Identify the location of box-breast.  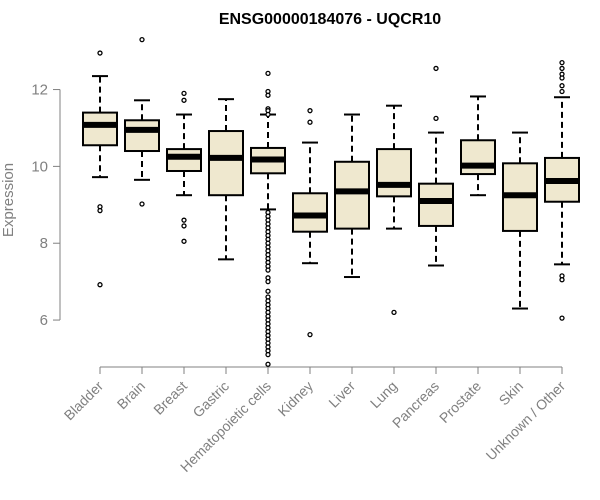
(184, 167).